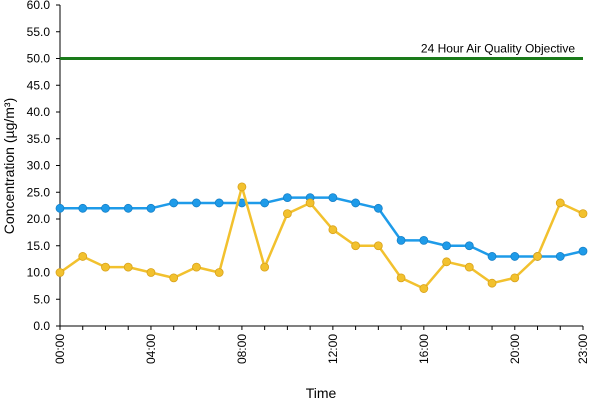  What do you see at coordinates (151, 349) in the screenshot?
I see `x-tick-label: 04:00` at bounding box center [151, 349].